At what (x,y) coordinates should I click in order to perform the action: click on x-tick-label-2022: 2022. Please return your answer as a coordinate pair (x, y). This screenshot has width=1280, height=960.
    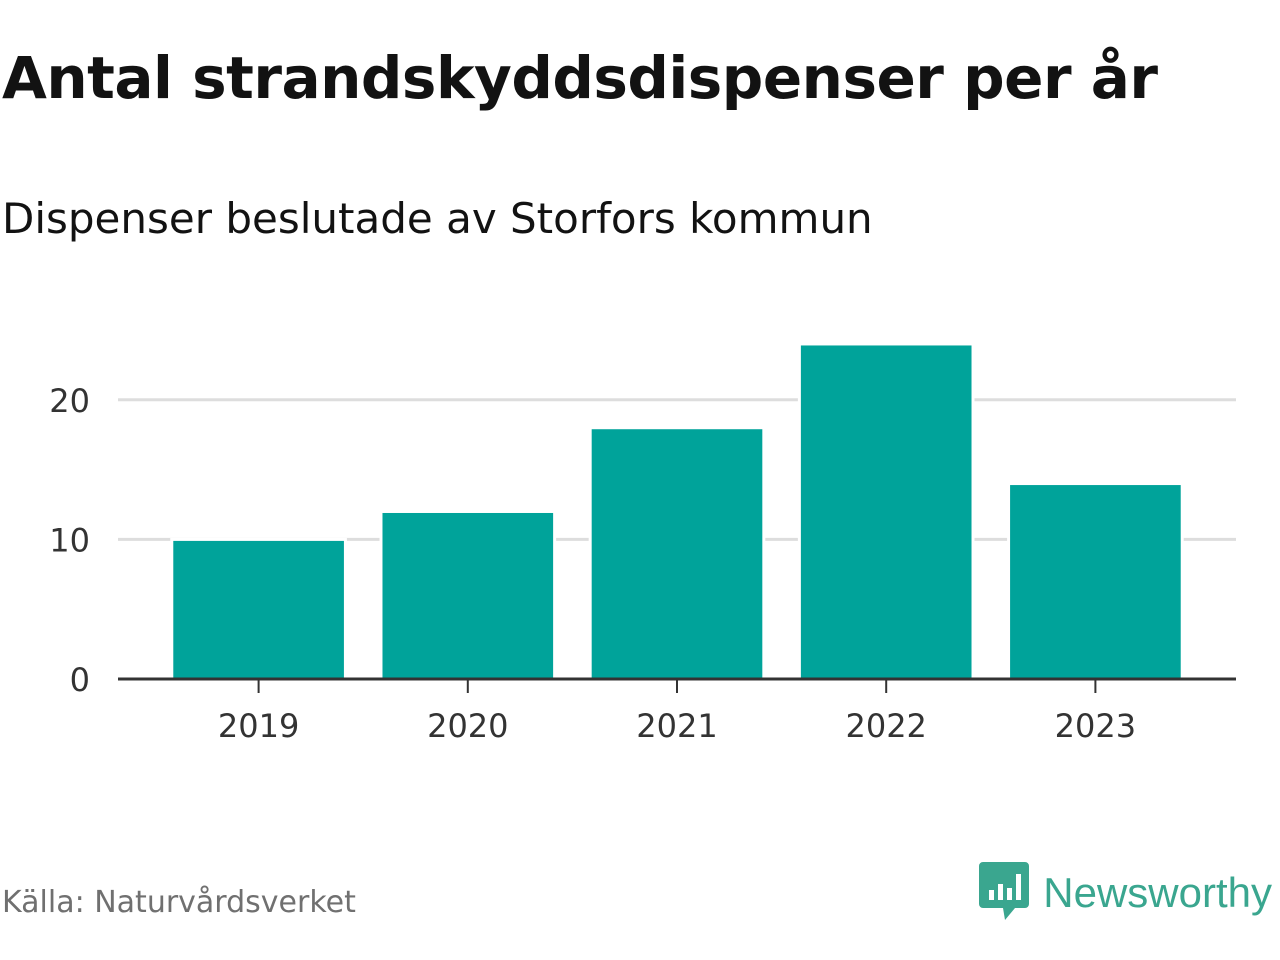
    Looking at the image, I should click on (885, 726).